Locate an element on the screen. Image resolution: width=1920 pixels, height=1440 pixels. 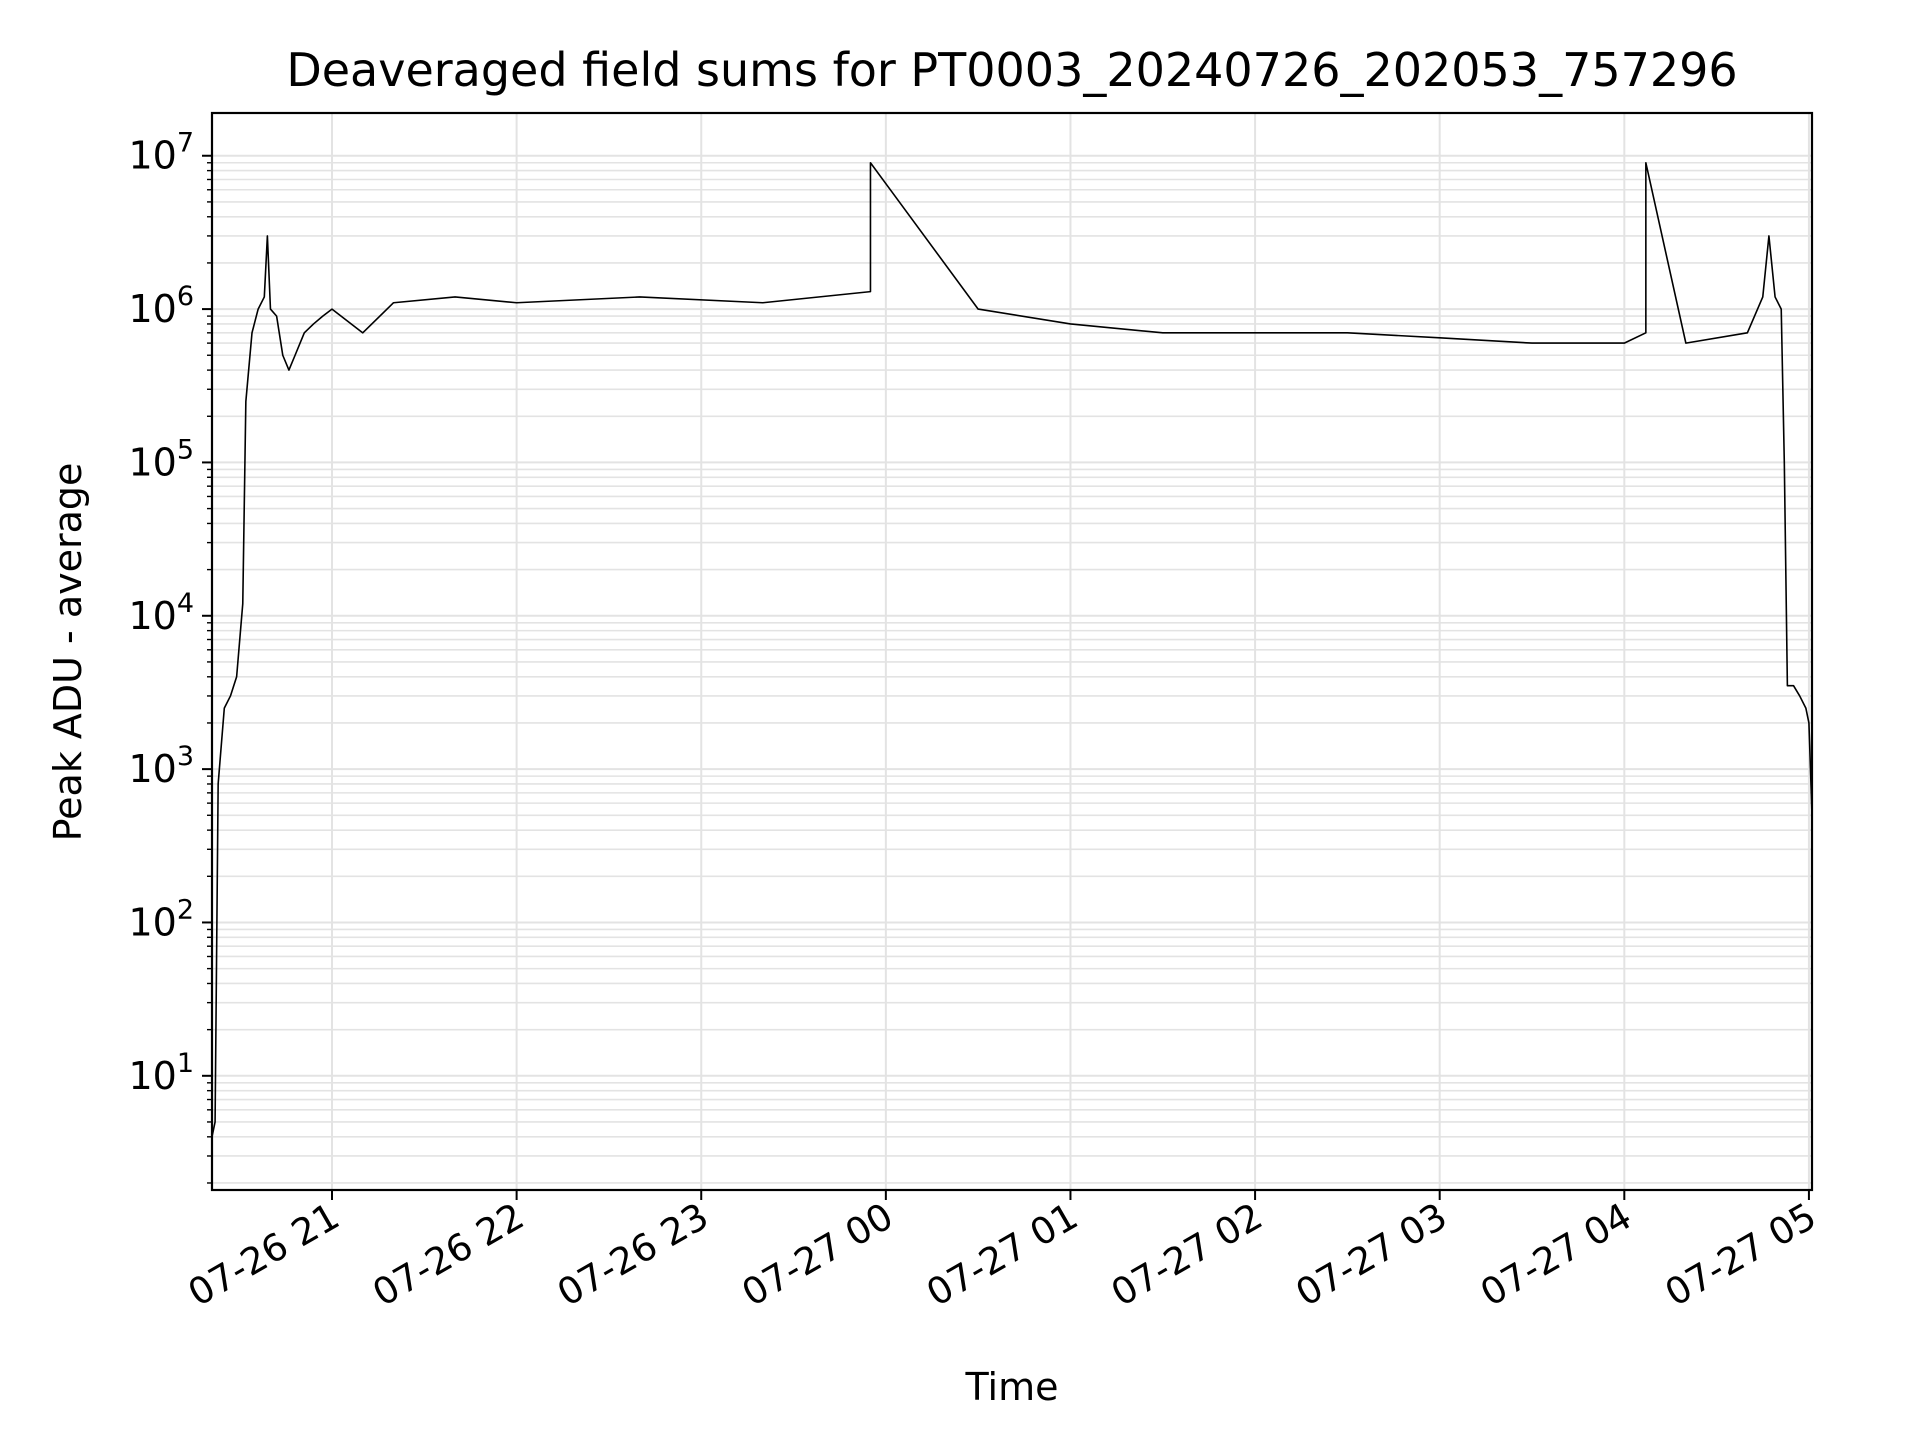
y-tick-exponent: 1 is located at coordinates (185, 1063).